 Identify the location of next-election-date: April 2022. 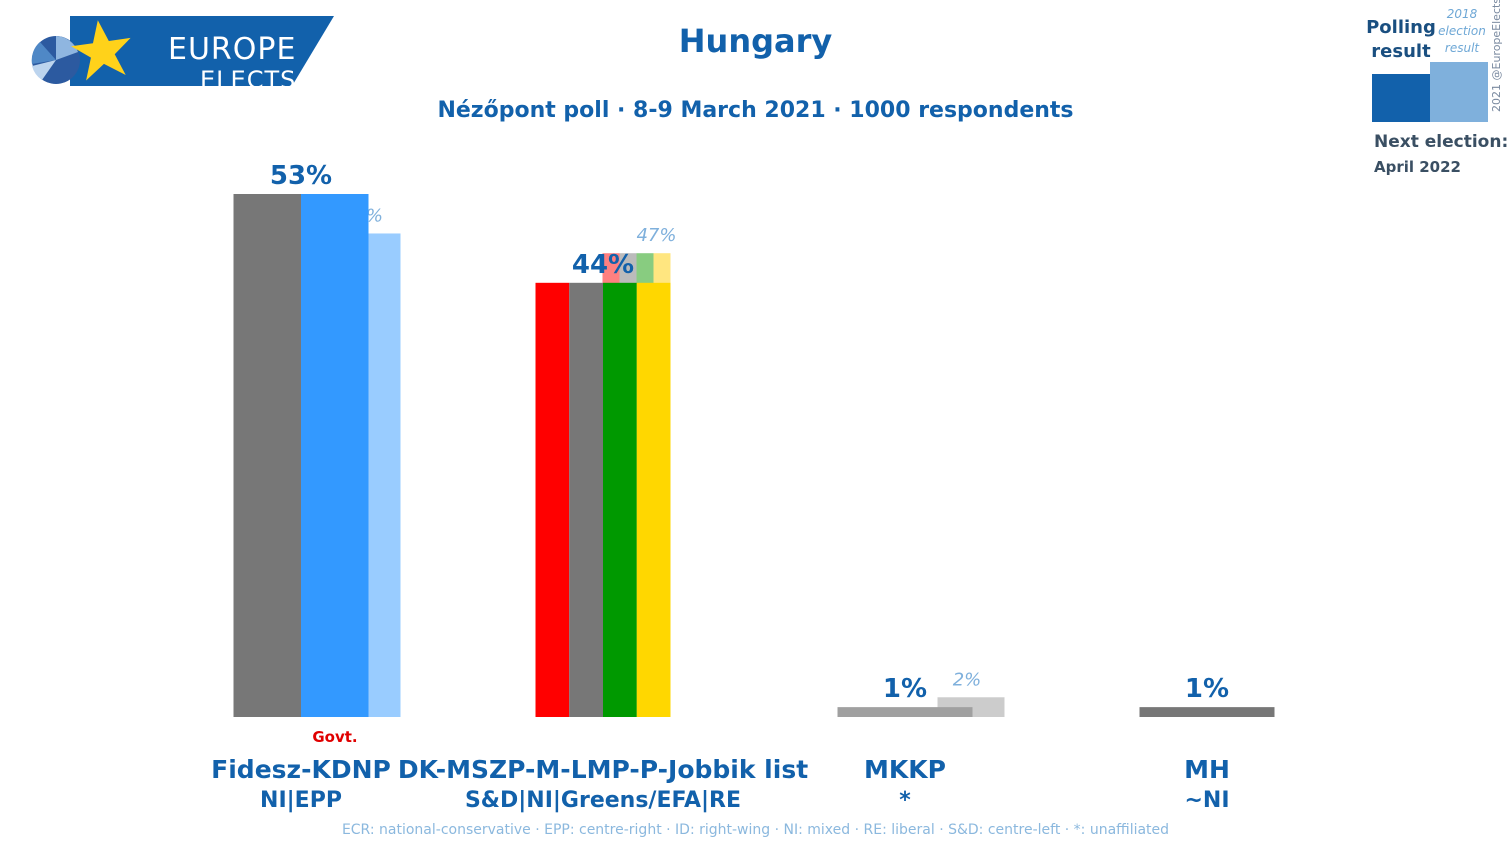
(1417, 167).